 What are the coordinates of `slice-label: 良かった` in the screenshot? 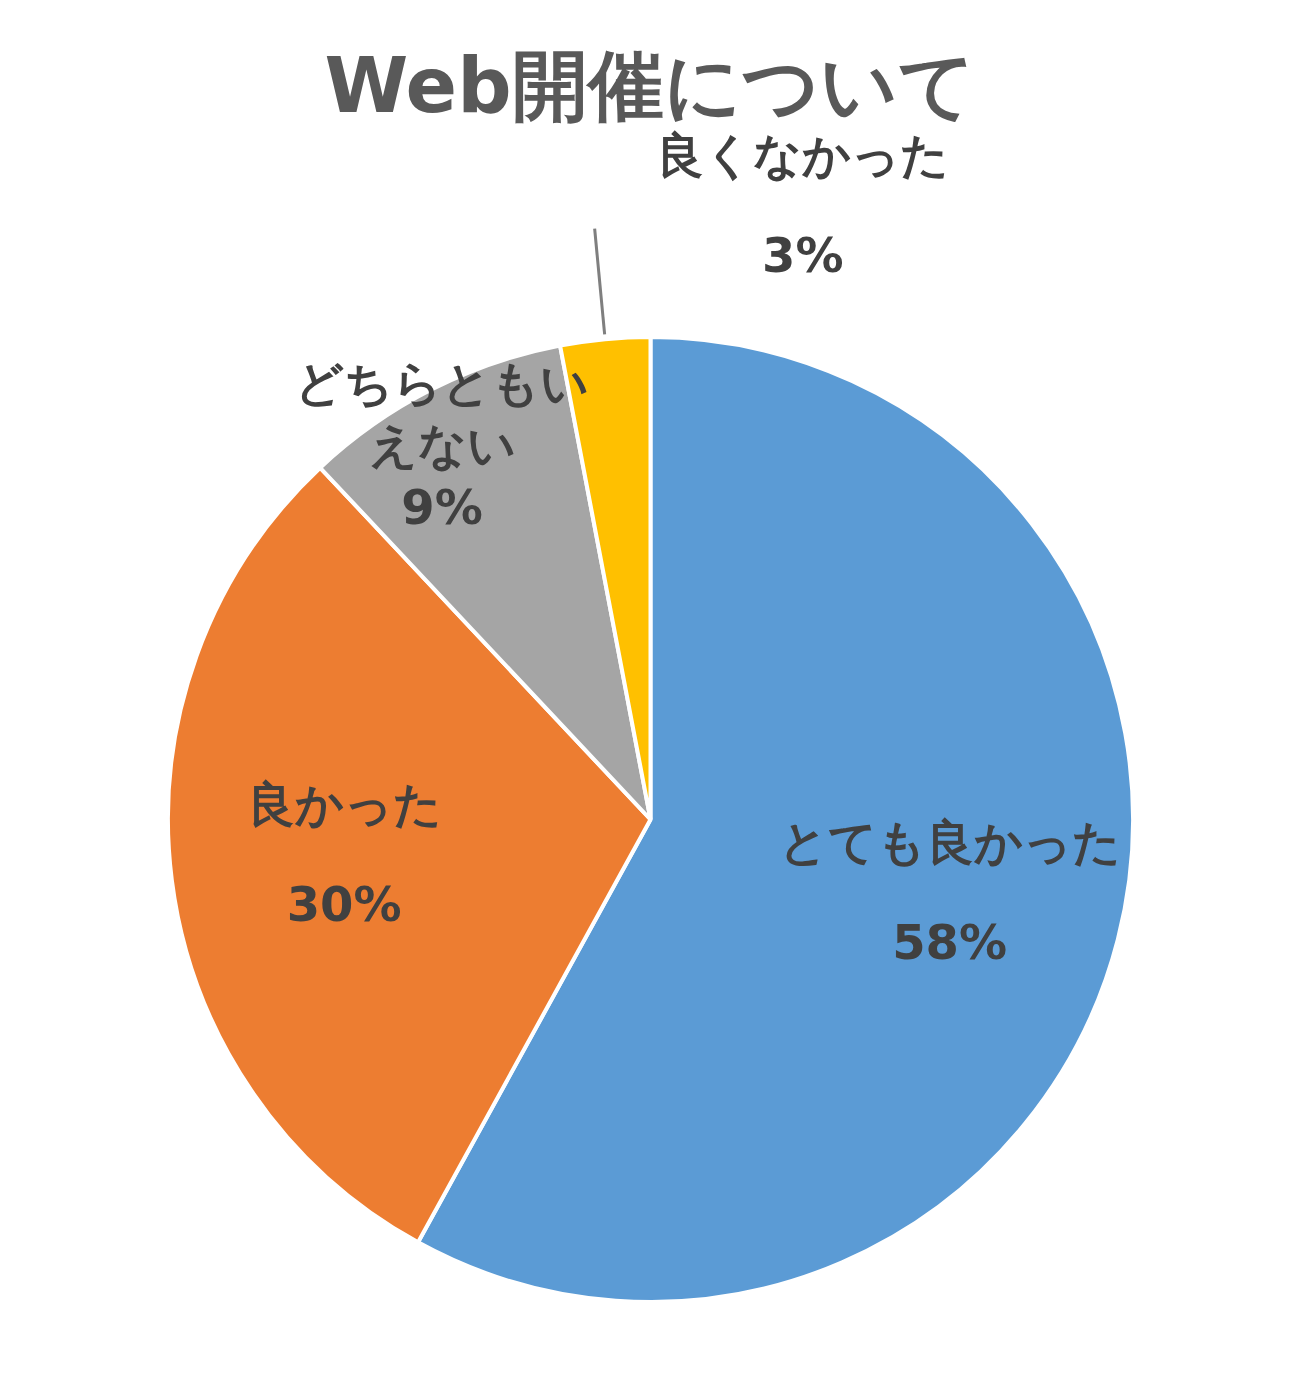 It's located at (344, 803).